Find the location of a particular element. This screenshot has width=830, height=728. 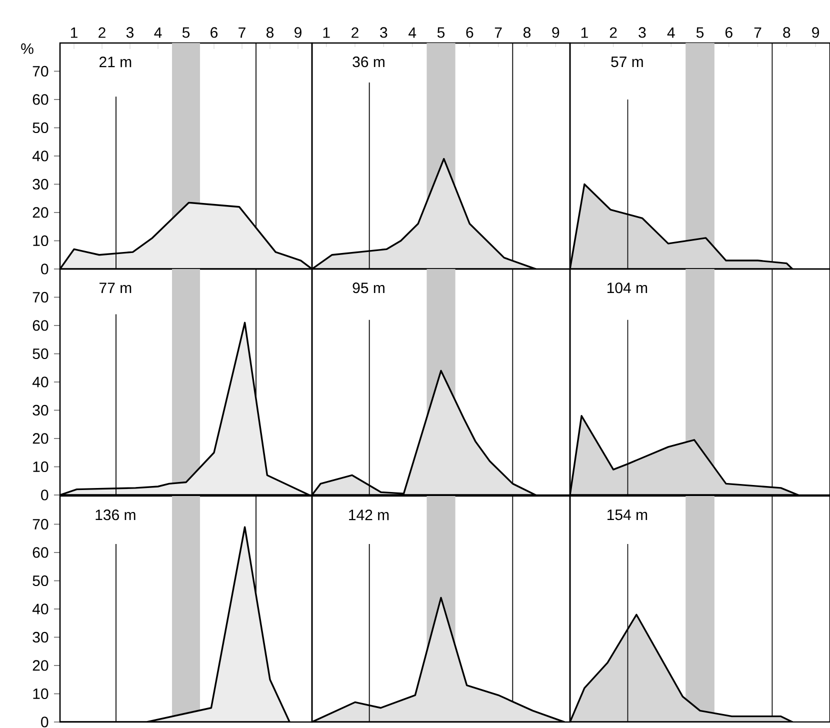

text: 36 m is located at coordinates (368, 62).